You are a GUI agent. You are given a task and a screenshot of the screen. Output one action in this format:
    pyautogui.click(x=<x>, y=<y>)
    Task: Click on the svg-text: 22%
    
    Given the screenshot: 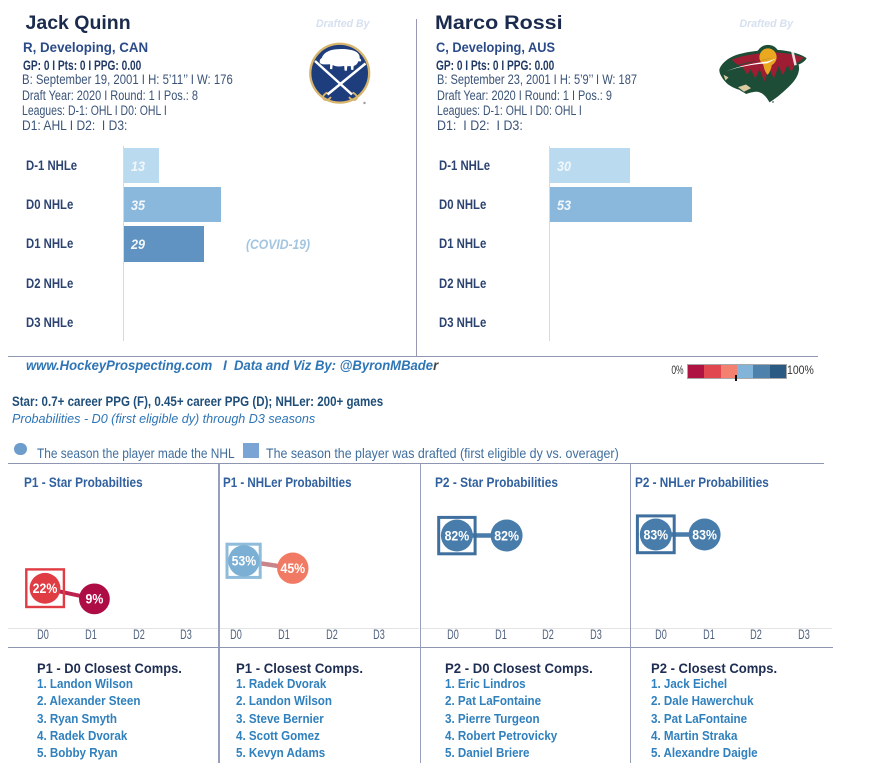 What is the action you would take?
    pyautogui.click(x=45, y=589)
    